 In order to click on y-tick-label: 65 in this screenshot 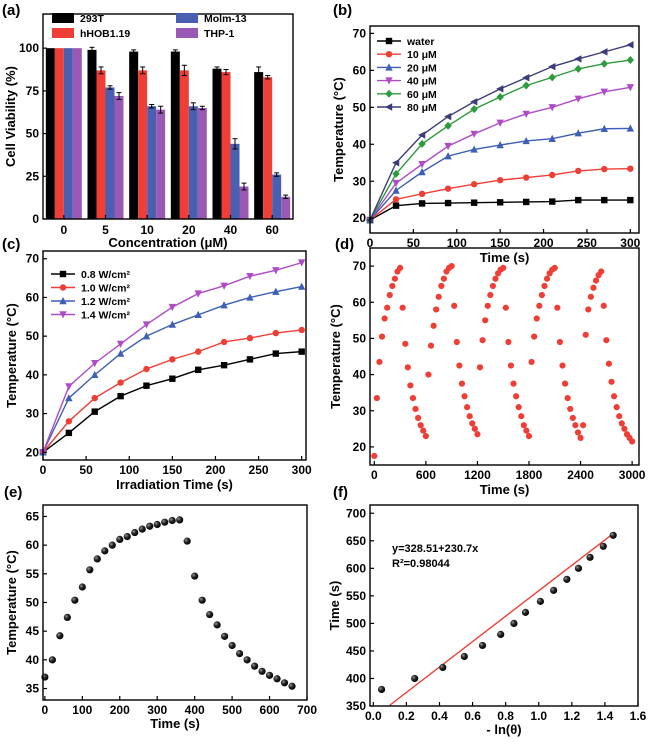, I will do `click(33, 516)`.